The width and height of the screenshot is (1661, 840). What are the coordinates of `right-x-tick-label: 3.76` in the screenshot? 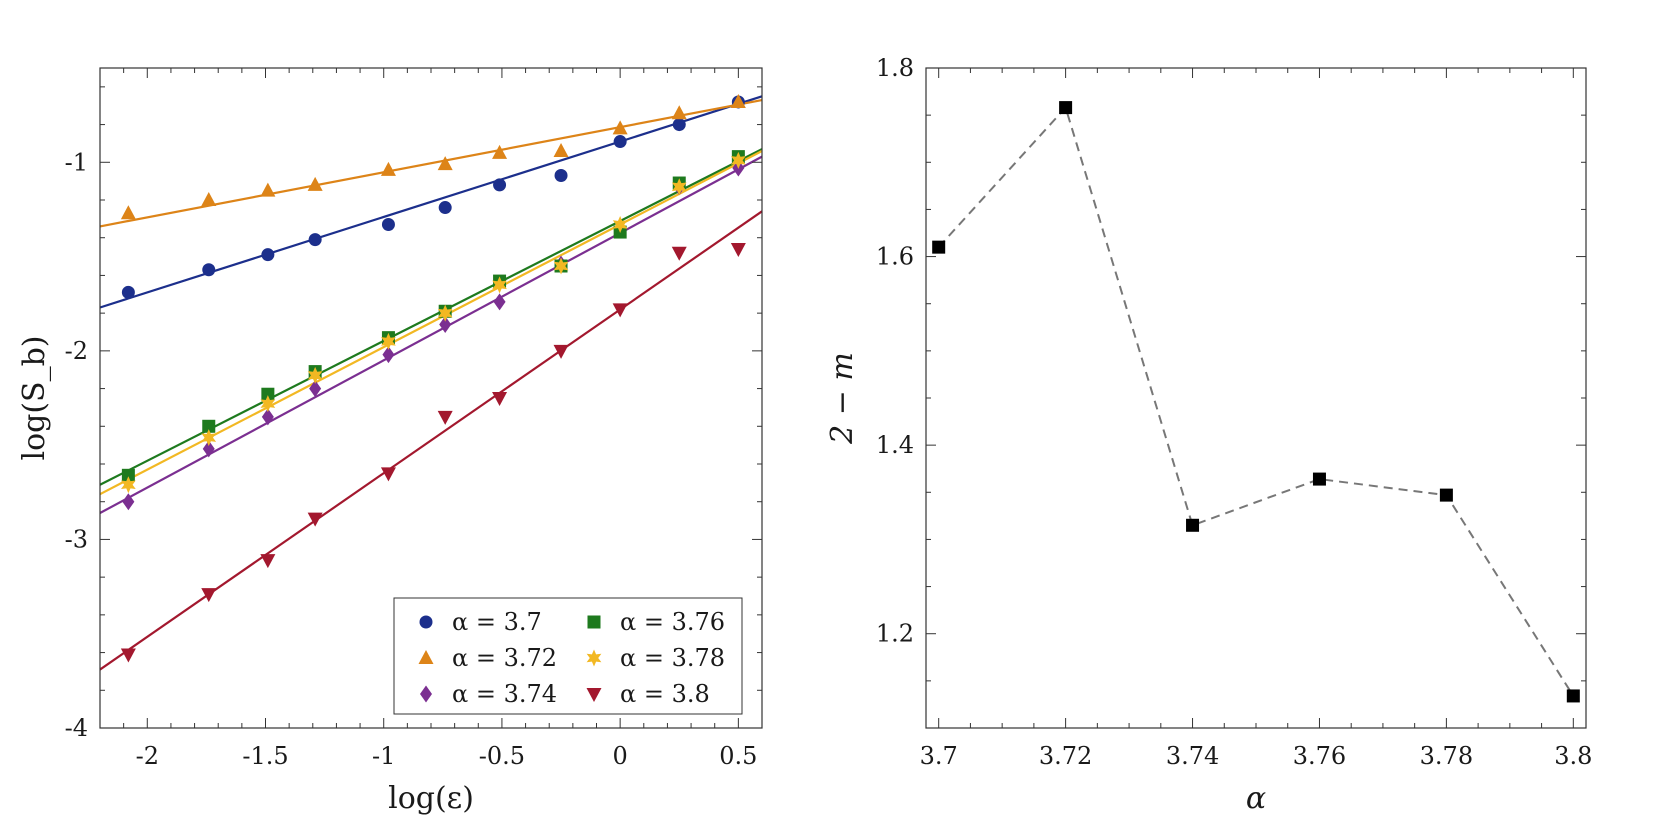 It's located at (1319, 756).